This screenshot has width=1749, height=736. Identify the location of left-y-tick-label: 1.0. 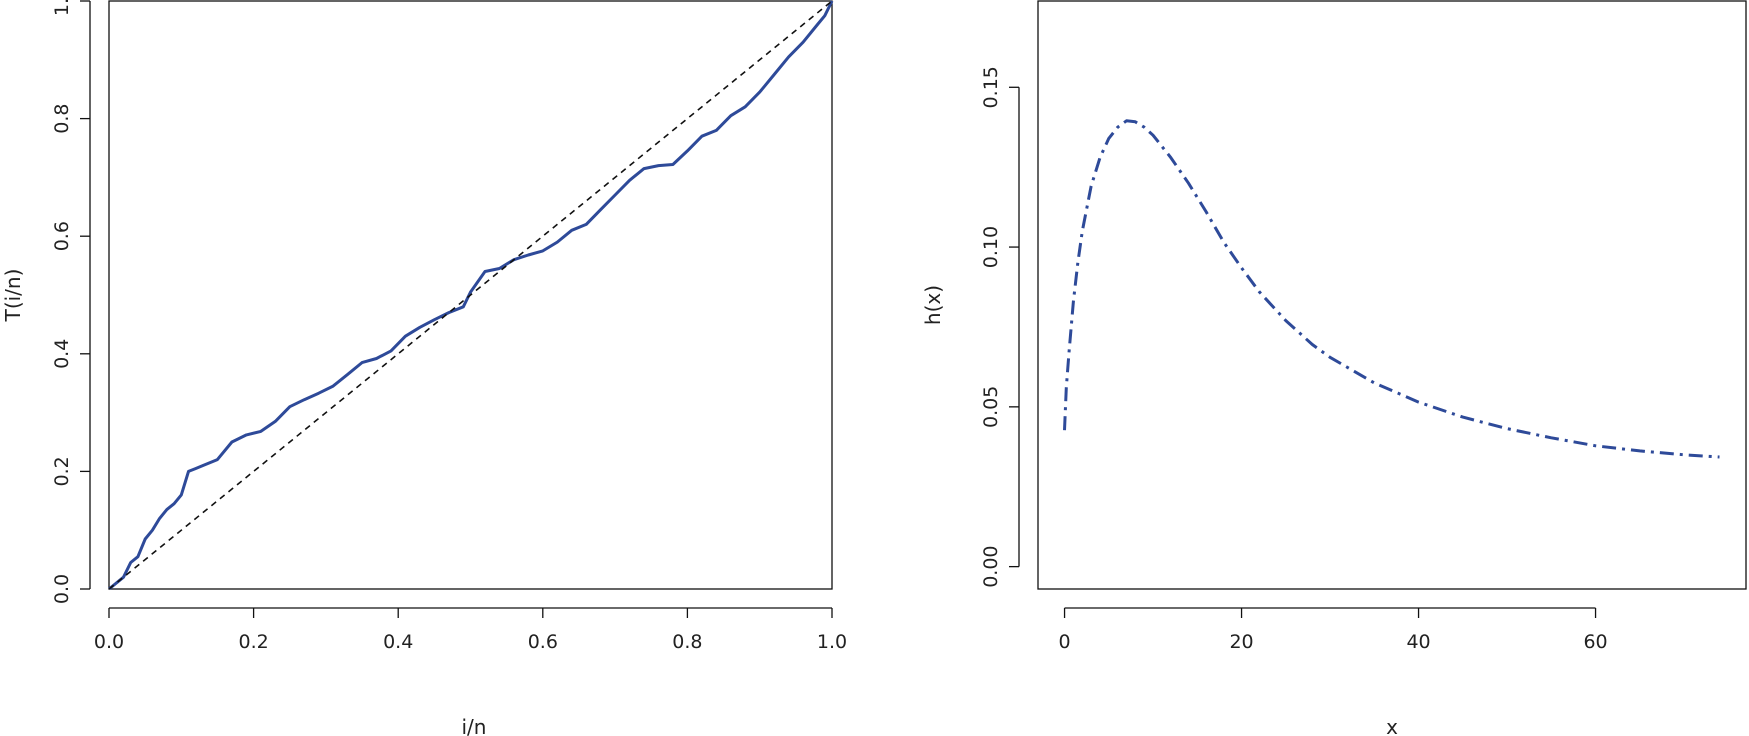
(62, 8).